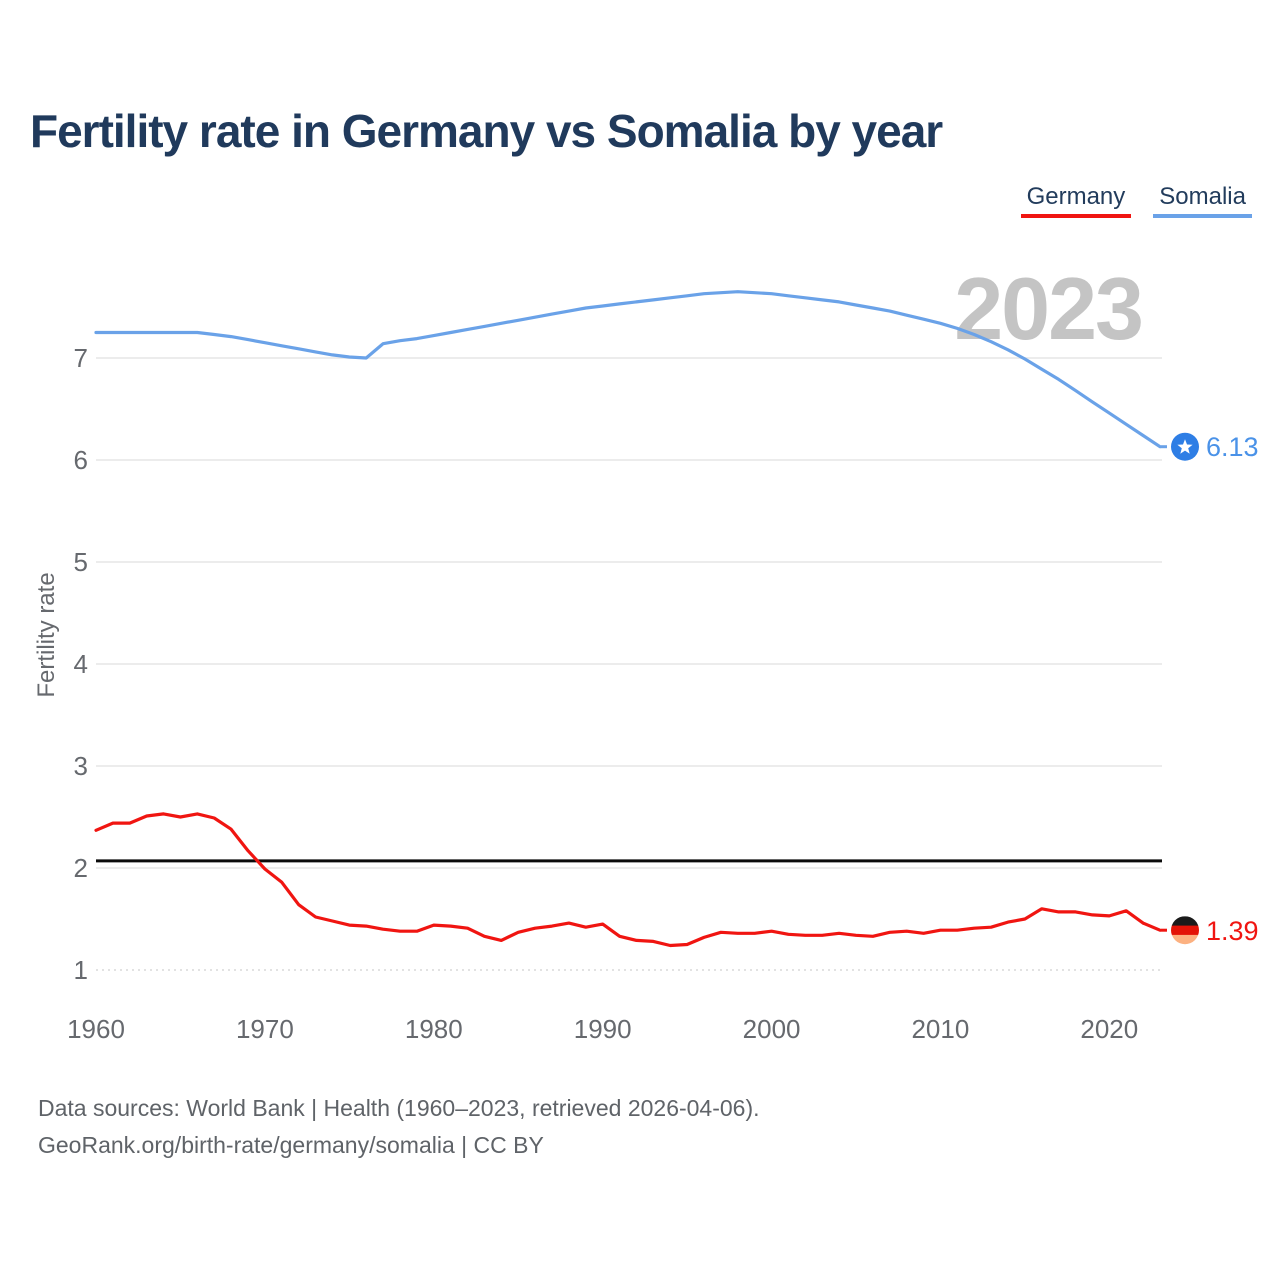 Image resolution: width=1280 pixels, height=1280 pixels. Describe the element at coordinates (81, 970) in the screenshot. I see `svg-text: 1` at that location.